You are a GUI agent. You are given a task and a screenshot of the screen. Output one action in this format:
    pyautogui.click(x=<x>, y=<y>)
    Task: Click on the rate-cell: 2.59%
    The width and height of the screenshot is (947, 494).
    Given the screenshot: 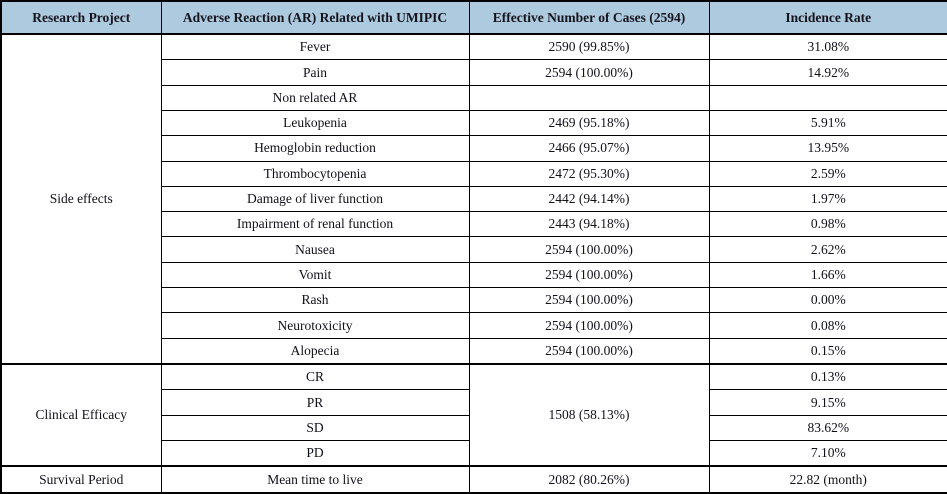 What is the action you would take?
    pyautogui.click(x=827, y=173)
    